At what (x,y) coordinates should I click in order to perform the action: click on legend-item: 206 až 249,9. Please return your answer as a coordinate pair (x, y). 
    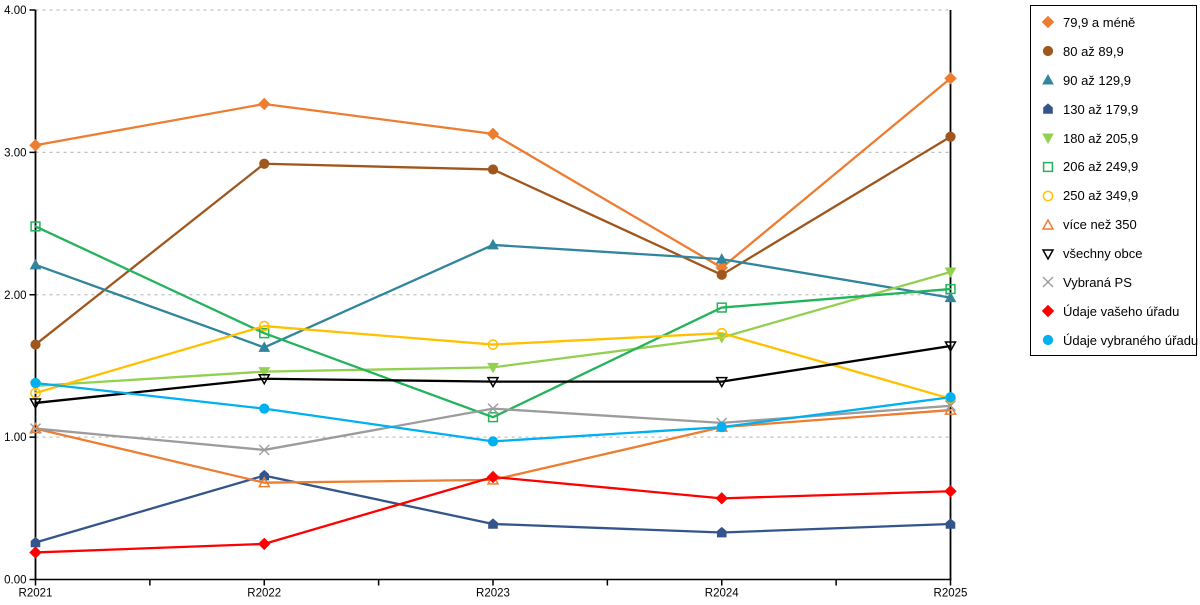
    Looking at the image, I should click on (1118, 166).